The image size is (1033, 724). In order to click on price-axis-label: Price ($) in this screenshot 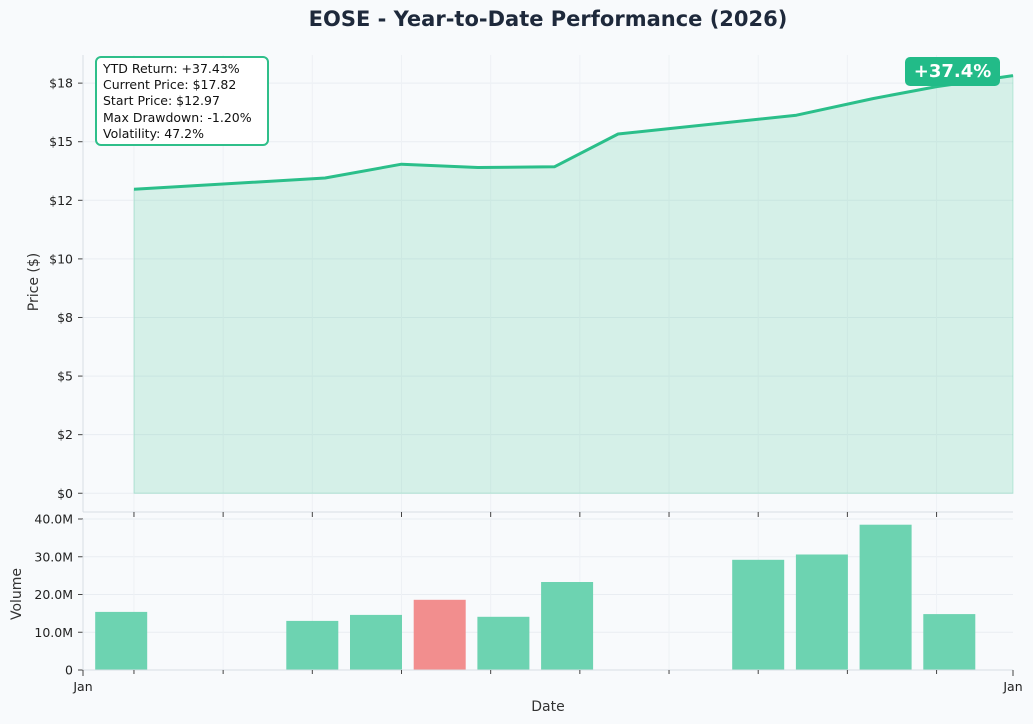, I will do `click(34, 282)`.